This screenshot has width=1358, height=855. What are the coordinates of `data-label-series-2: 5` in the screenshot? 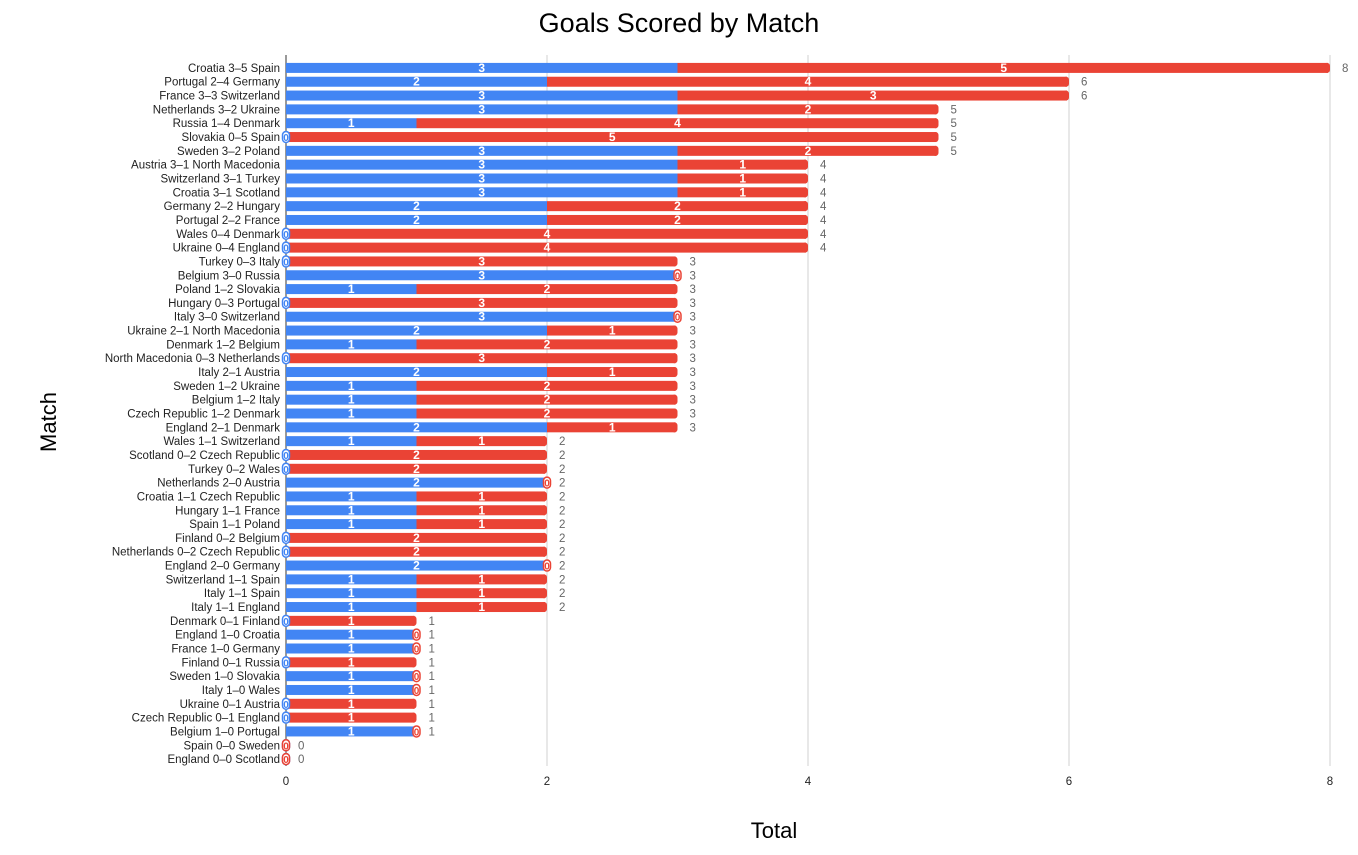 It's located at (612, 137).